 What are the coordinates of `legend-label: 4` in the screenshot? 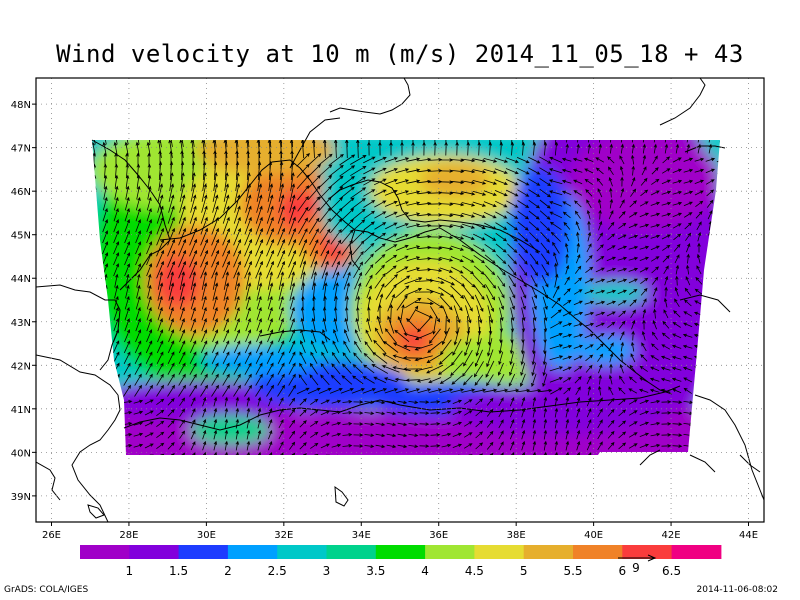 It's located at (425, 571).